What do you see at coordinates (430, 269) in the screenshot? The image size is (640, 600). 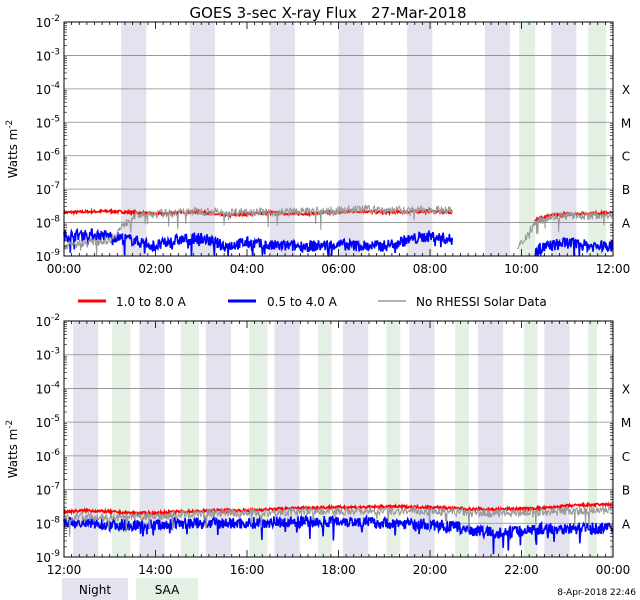 I see `x-tick-label: 08:00` at bounding box center [430, 269].